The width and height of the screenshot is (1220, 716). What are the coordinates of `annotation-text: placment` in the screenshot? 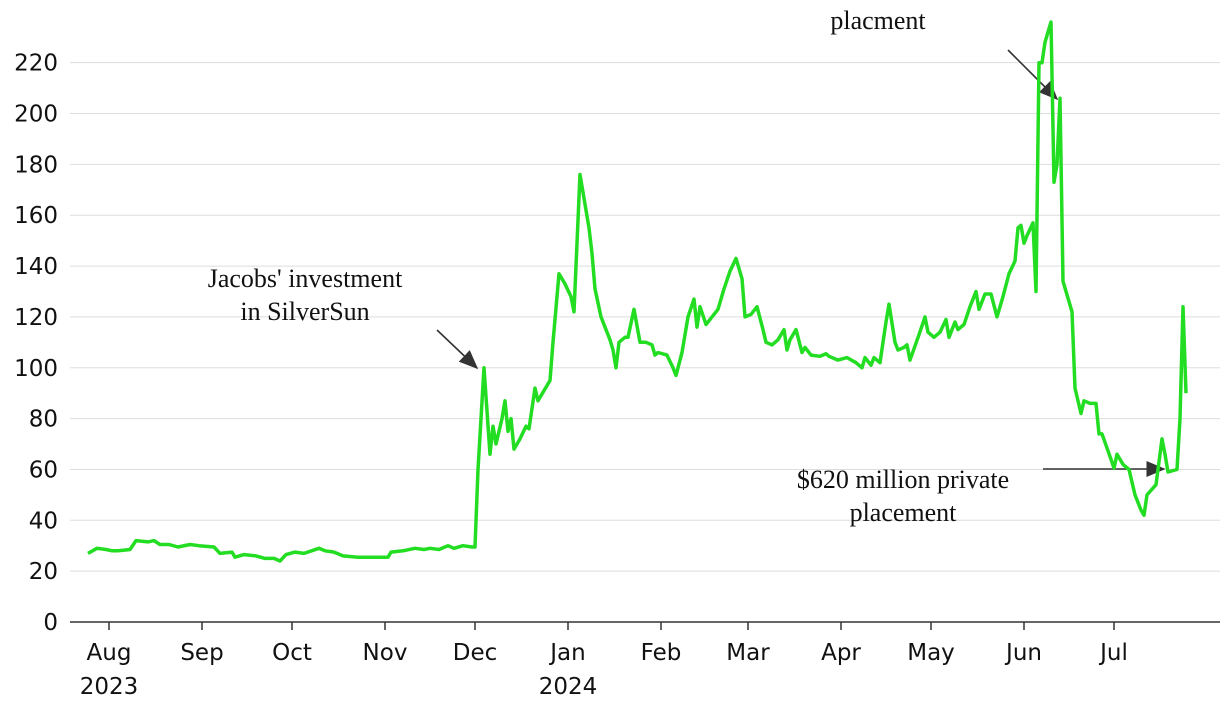 It's located at (878, 20).